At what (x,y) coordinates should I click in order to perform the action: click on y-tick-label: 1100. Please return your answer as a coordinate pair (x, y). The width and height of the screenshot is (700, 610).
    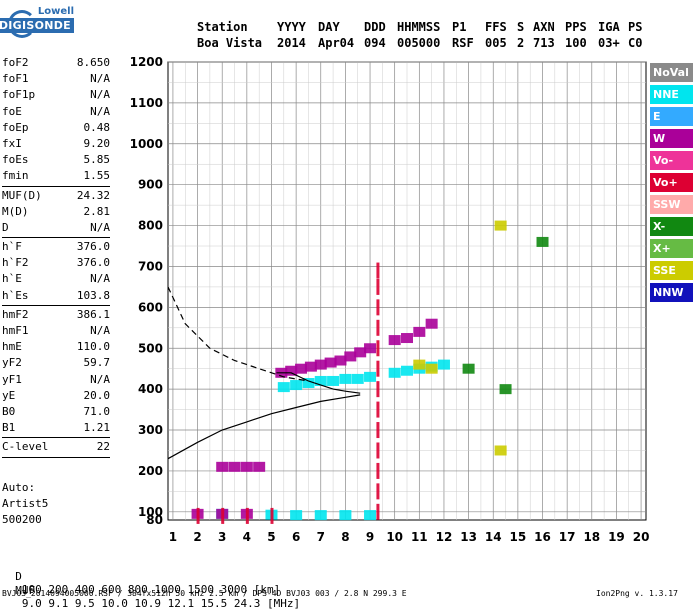
    Looking at the image, I should click on (146, 103).